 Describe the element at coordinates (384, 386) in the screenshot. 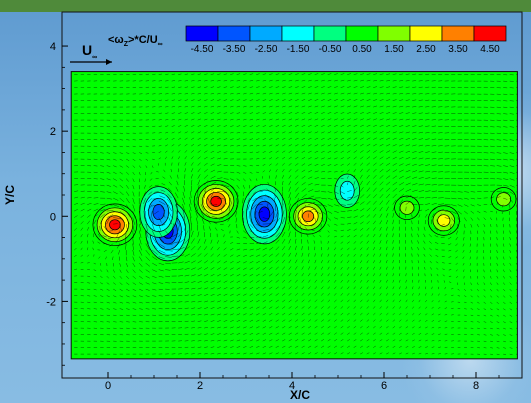

I see `x-tick-label: 6` at that location.